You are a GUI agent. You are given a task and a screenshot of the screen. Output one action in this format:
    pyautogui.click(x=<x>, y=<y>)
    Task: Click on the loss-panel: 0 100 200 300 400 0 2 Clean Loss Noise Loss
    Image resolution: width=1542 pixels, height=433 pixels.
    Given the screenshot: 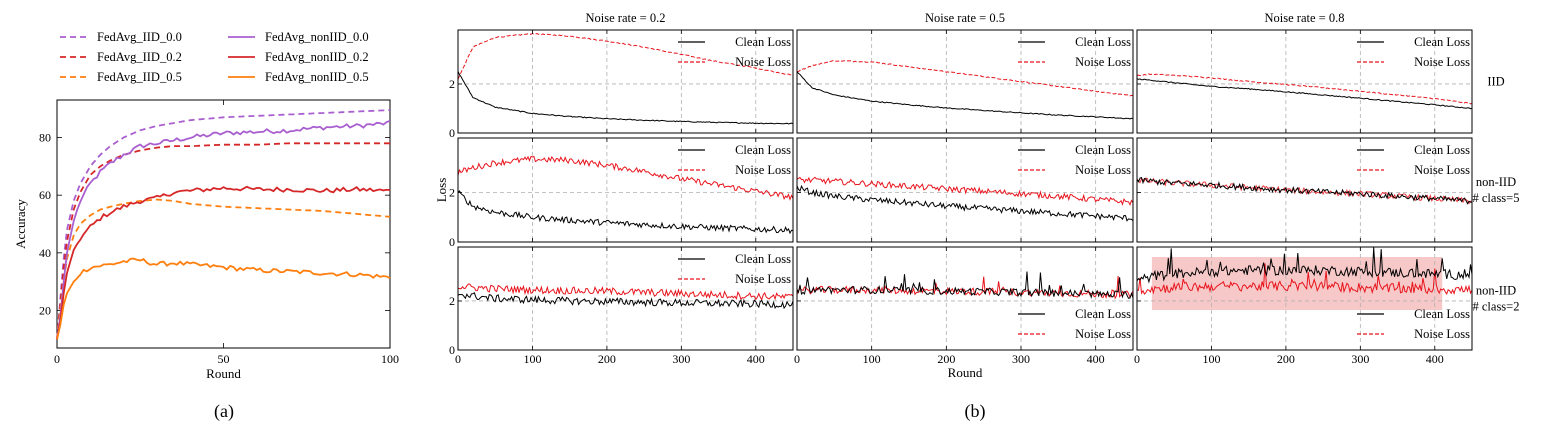 What is the action you would take?
    pyautogui.click(x=621, y=306)
    